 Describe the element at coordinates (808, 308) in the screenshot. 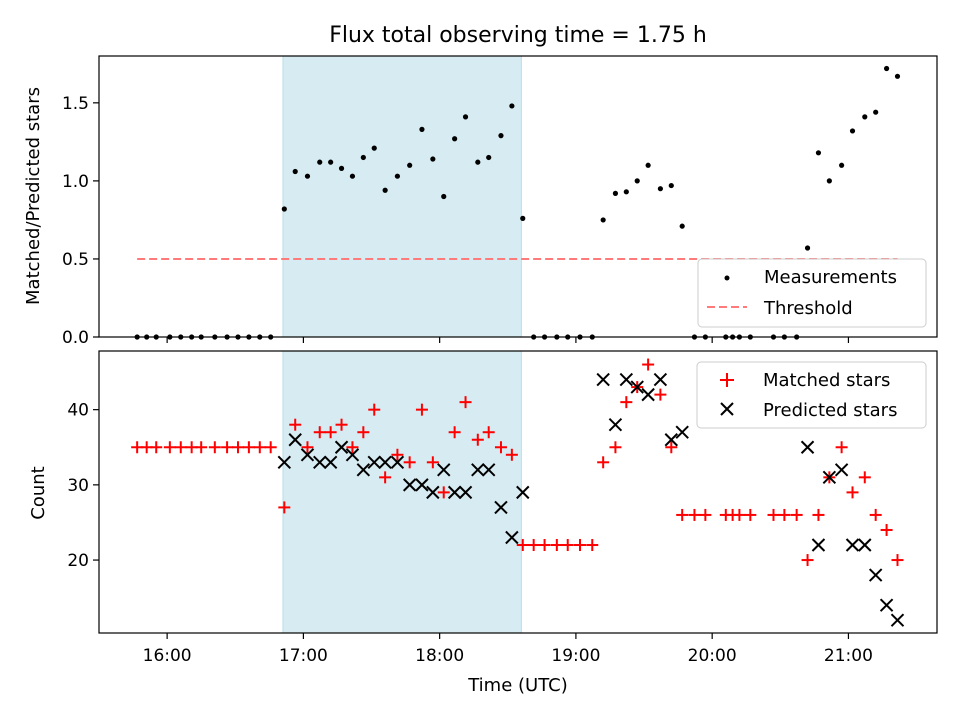

I see `legend-threshold-label: Threshold` at that location.